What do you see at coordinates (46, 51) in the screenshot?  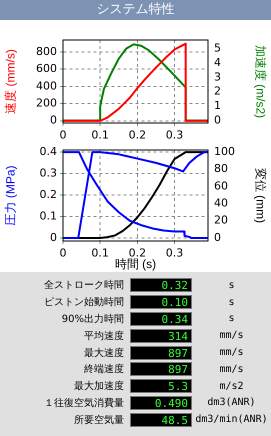 I see `y-tick-label: 800` at bounding box center [46, 51].